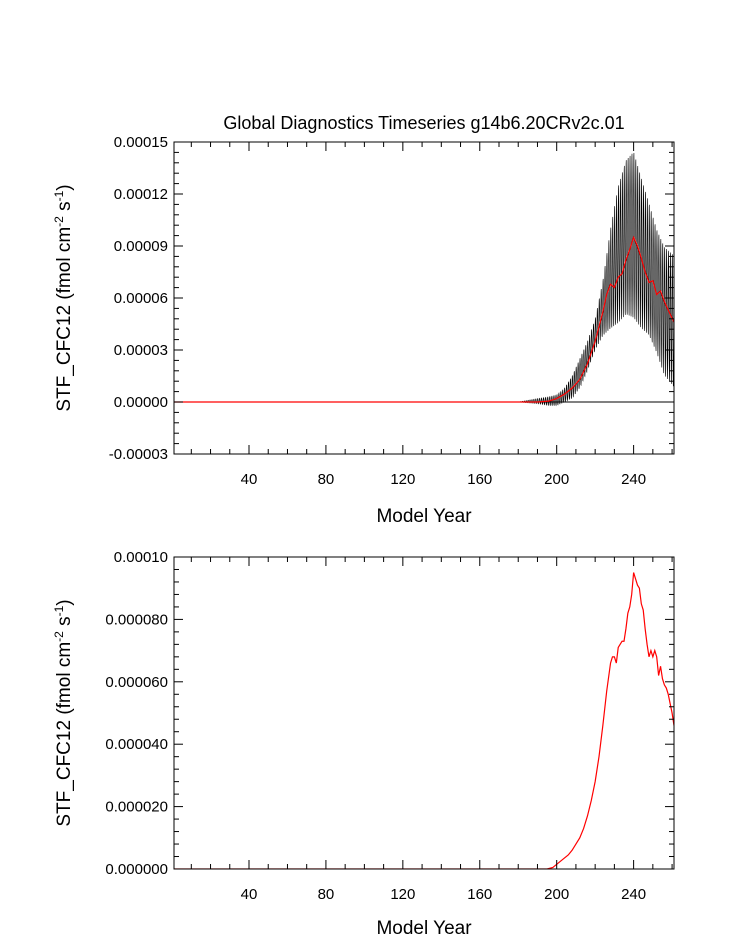 Image resolution: width=733 pixels, height=945 pixels. What do you see at coordinates (141, 350) in the screenshot?
I see `y-tick-label: 0.00003` at bounding box center [141, 350].